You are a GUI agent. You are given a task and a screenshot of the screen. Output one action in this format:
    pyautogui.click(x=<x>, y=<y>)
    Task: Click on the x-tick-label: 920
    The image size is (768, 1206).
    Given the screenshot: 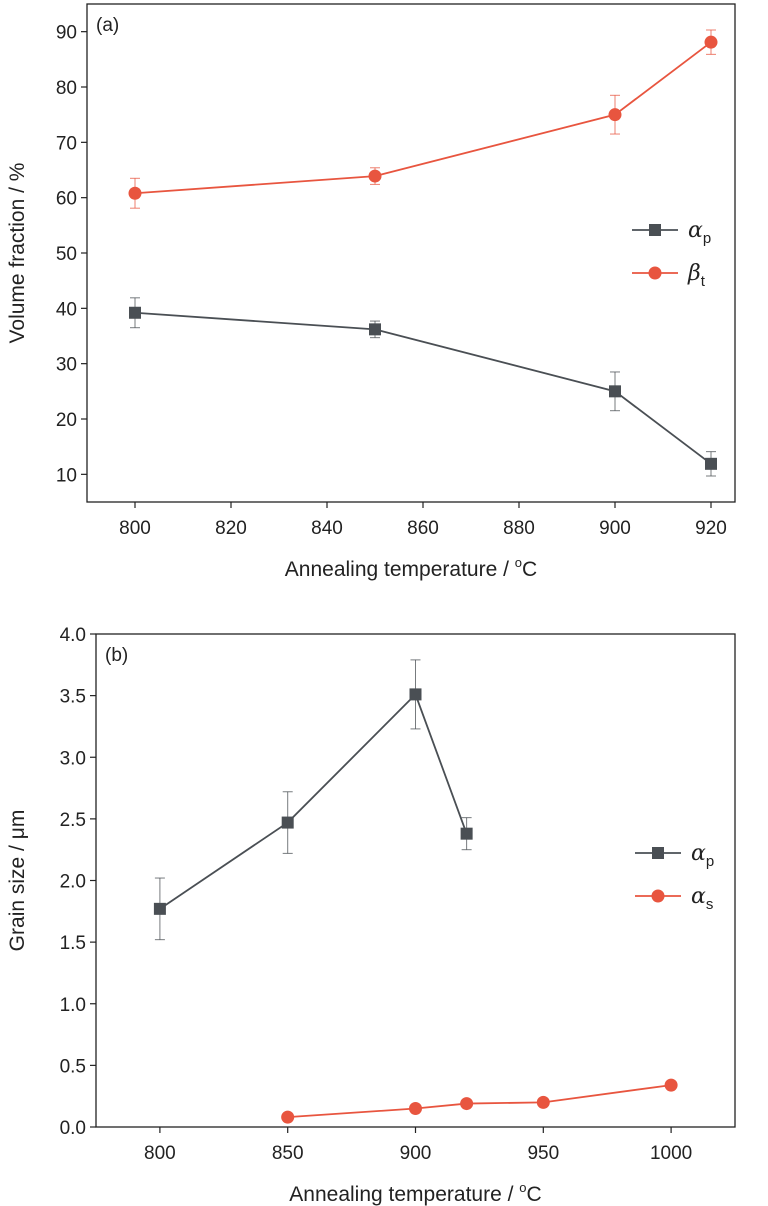 What is the action you would take?
    pyautogui.click(x=711, y=528)
    